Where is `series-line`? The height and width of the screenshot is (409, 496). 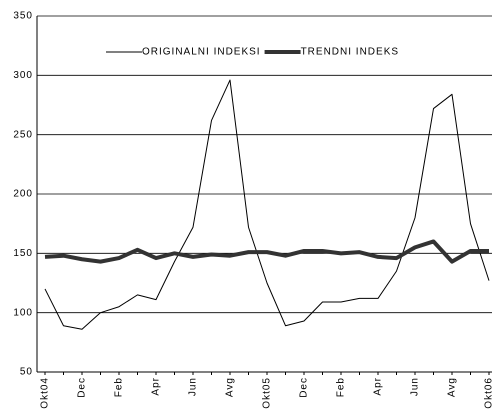
series-line is located at coordinates (266, 251).